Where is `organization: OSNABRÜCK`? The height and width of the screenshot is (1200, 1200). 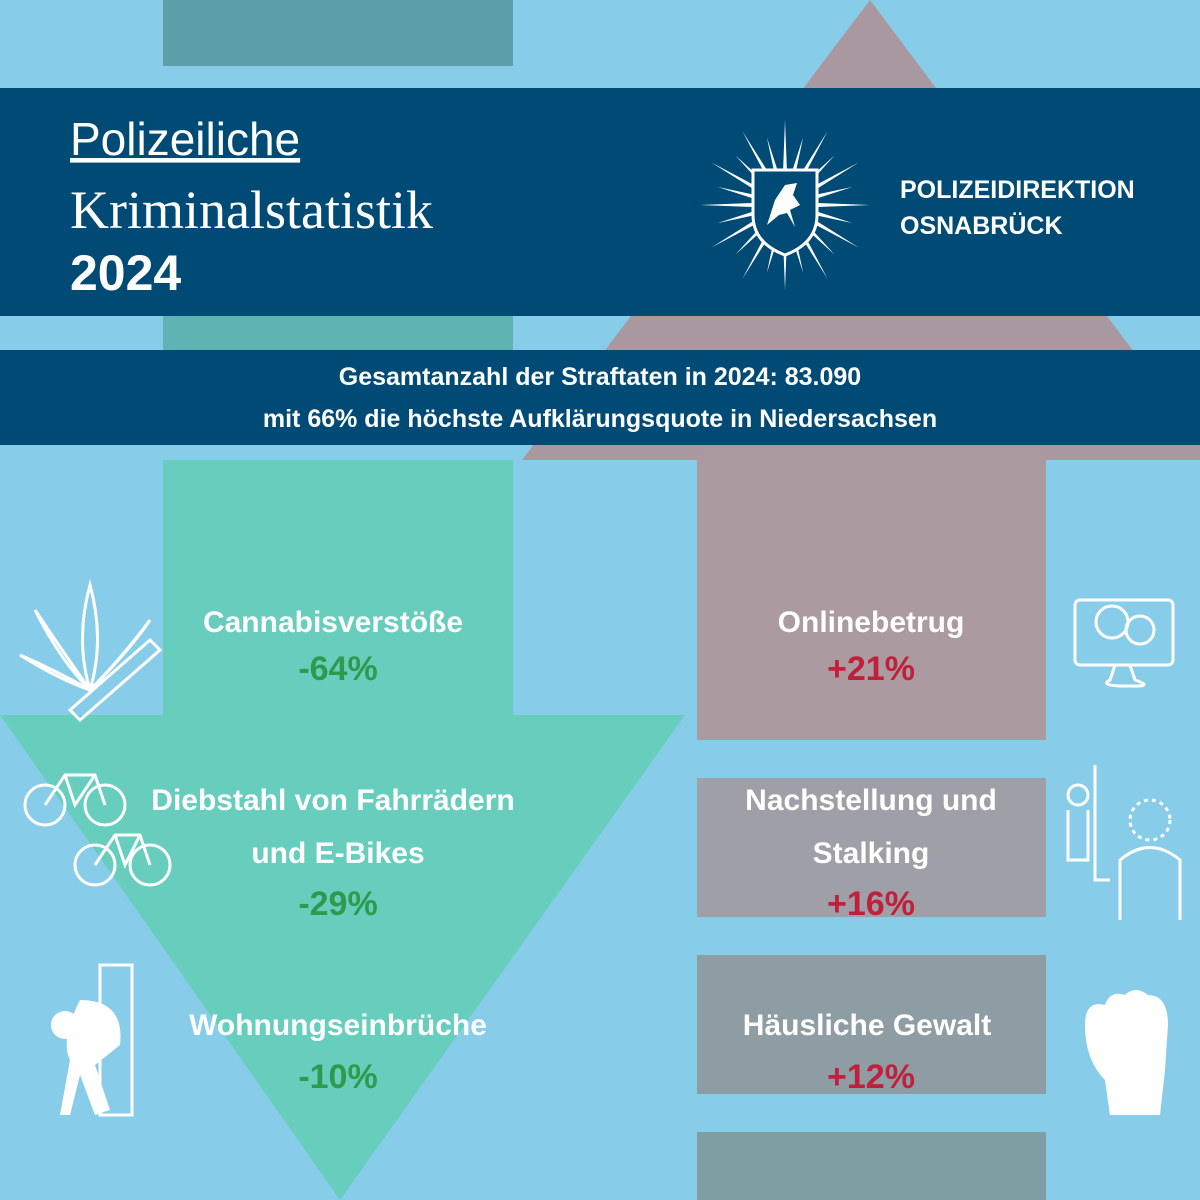
organization: OSNABRÜCK is located at coordinates (981, 225).